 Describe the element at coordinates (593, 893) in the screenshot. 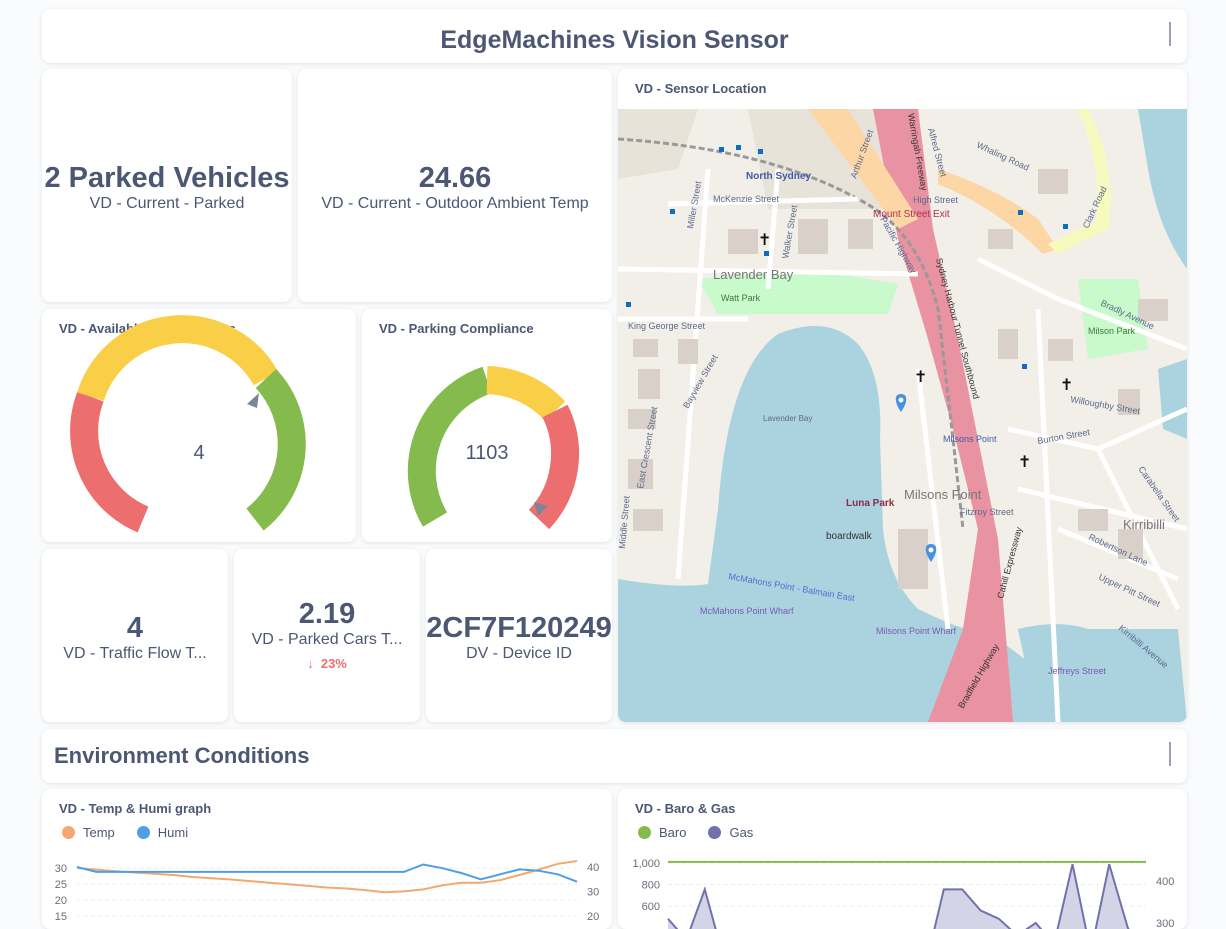

I see `y-right-tick-label: 30` at that location.